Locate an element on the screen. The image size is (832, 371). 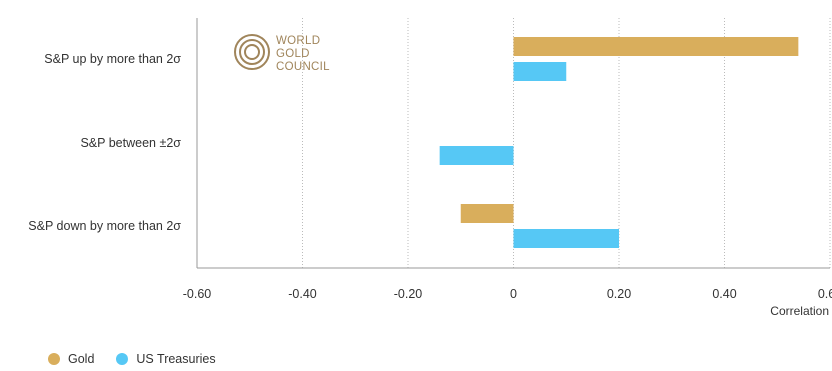
x-tick-label: 0.40 is located at coordinates (724, 294).